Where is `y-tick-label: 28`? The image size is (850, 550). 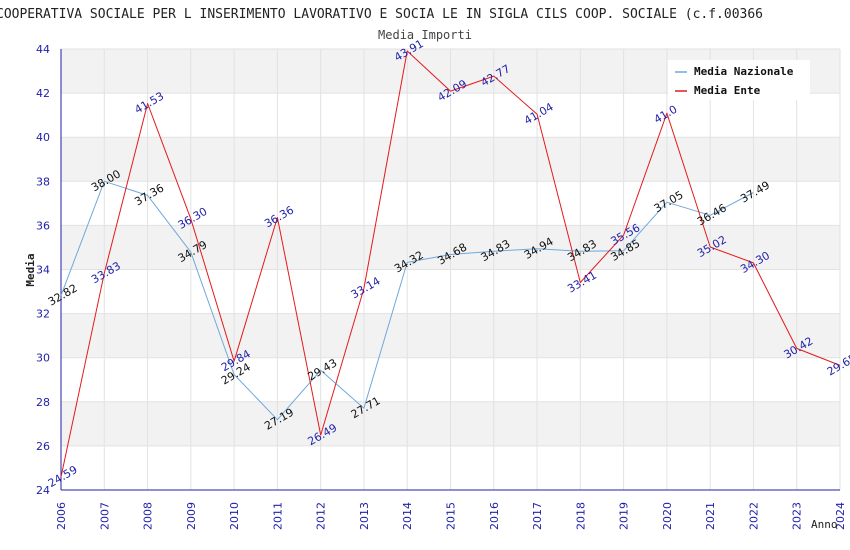 y-tick-label: 28 is located at coordinates (43, 402).